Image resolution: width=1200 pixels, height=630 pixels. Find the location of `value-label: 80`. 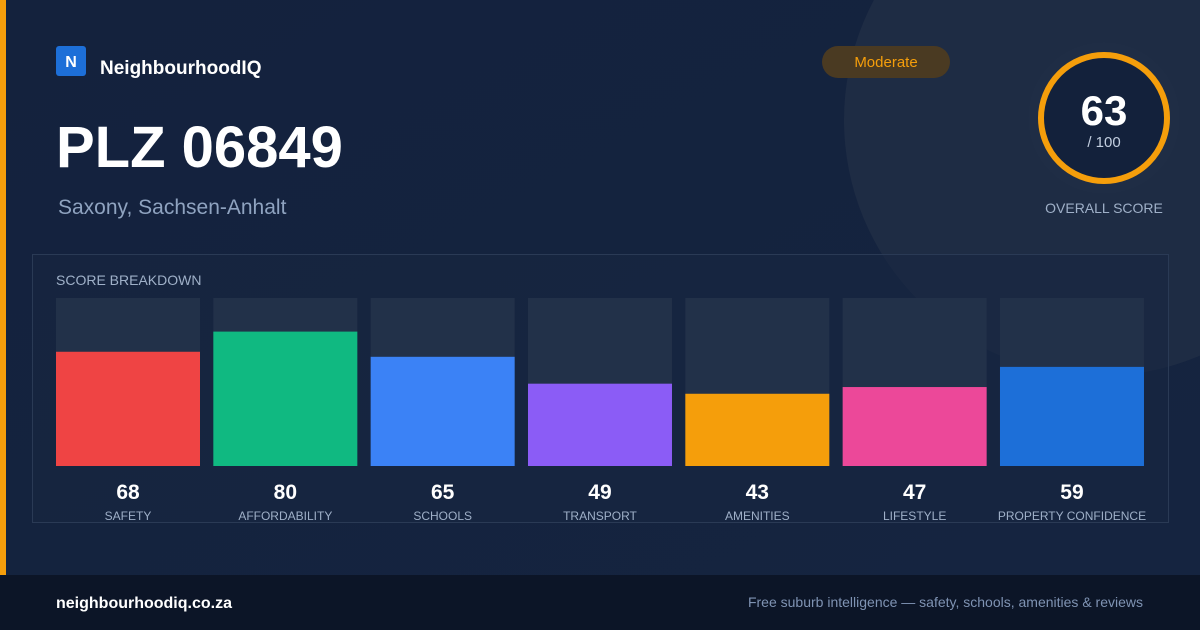

value-label: 80 is located at coordinates (285, 492).